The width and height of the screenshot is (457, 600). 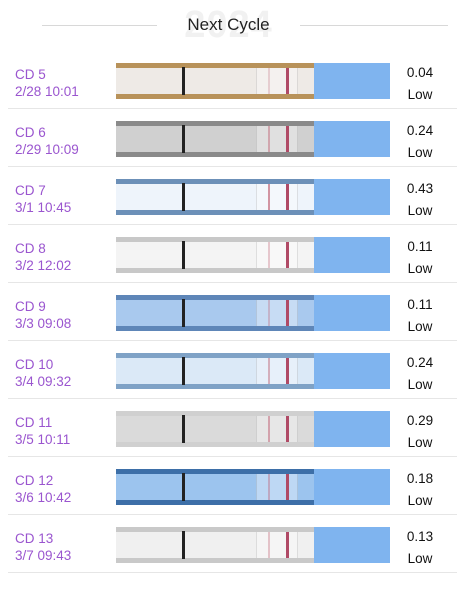 What do you see at coordinates (34, 422) in the screenshot?
I see `cycle-day: CD 11` at bounding box center [34, 422].